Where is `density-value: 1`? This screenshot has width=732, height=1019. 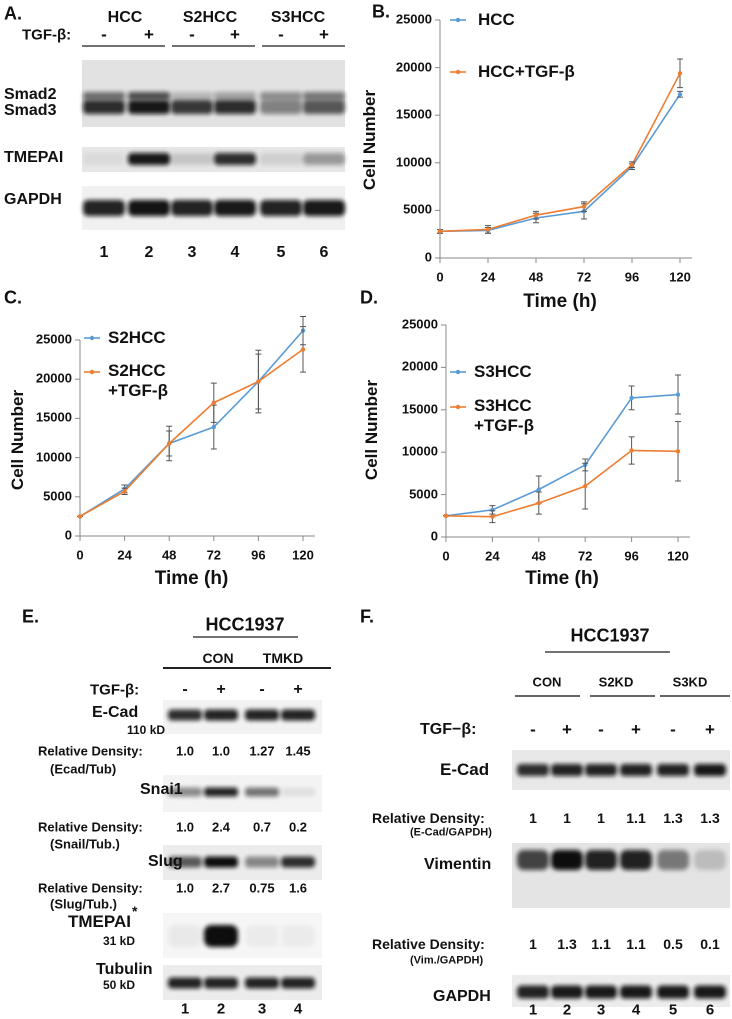
density-value: 1 is located at coordinates (601, 817).